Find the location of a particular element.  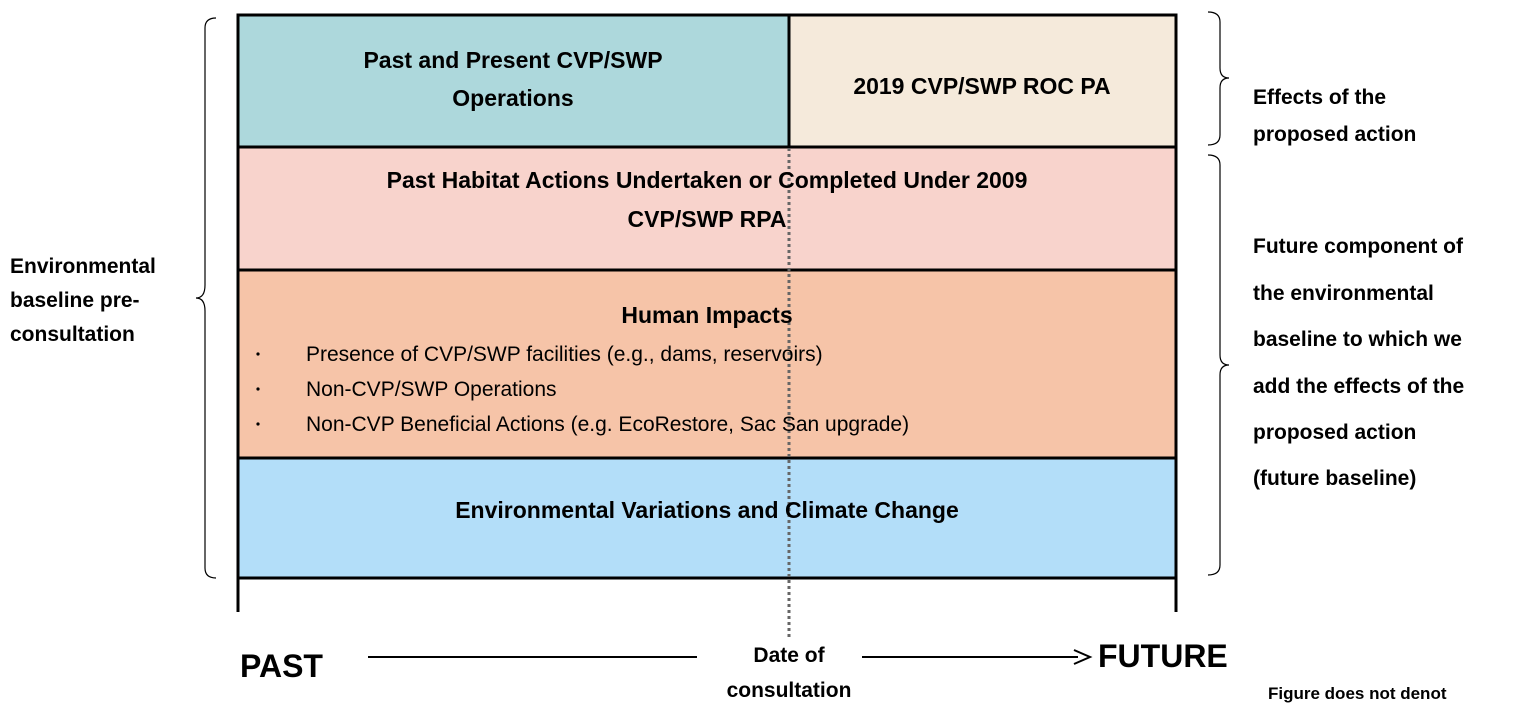

date-label: Date of is located at coordinates (789, 655).